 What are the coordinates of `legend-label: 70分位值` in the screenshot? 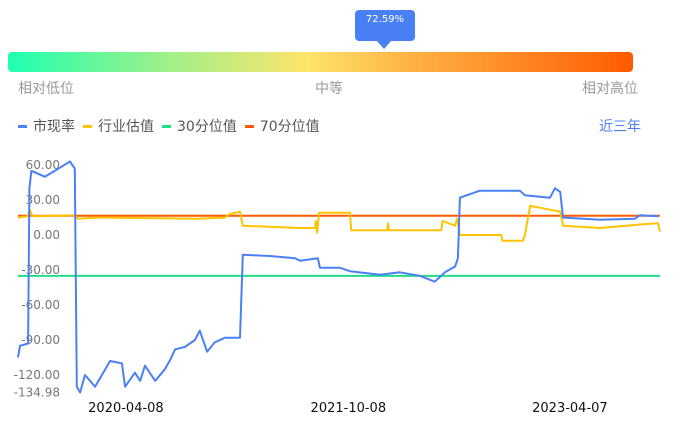 It's located at (289, 127).